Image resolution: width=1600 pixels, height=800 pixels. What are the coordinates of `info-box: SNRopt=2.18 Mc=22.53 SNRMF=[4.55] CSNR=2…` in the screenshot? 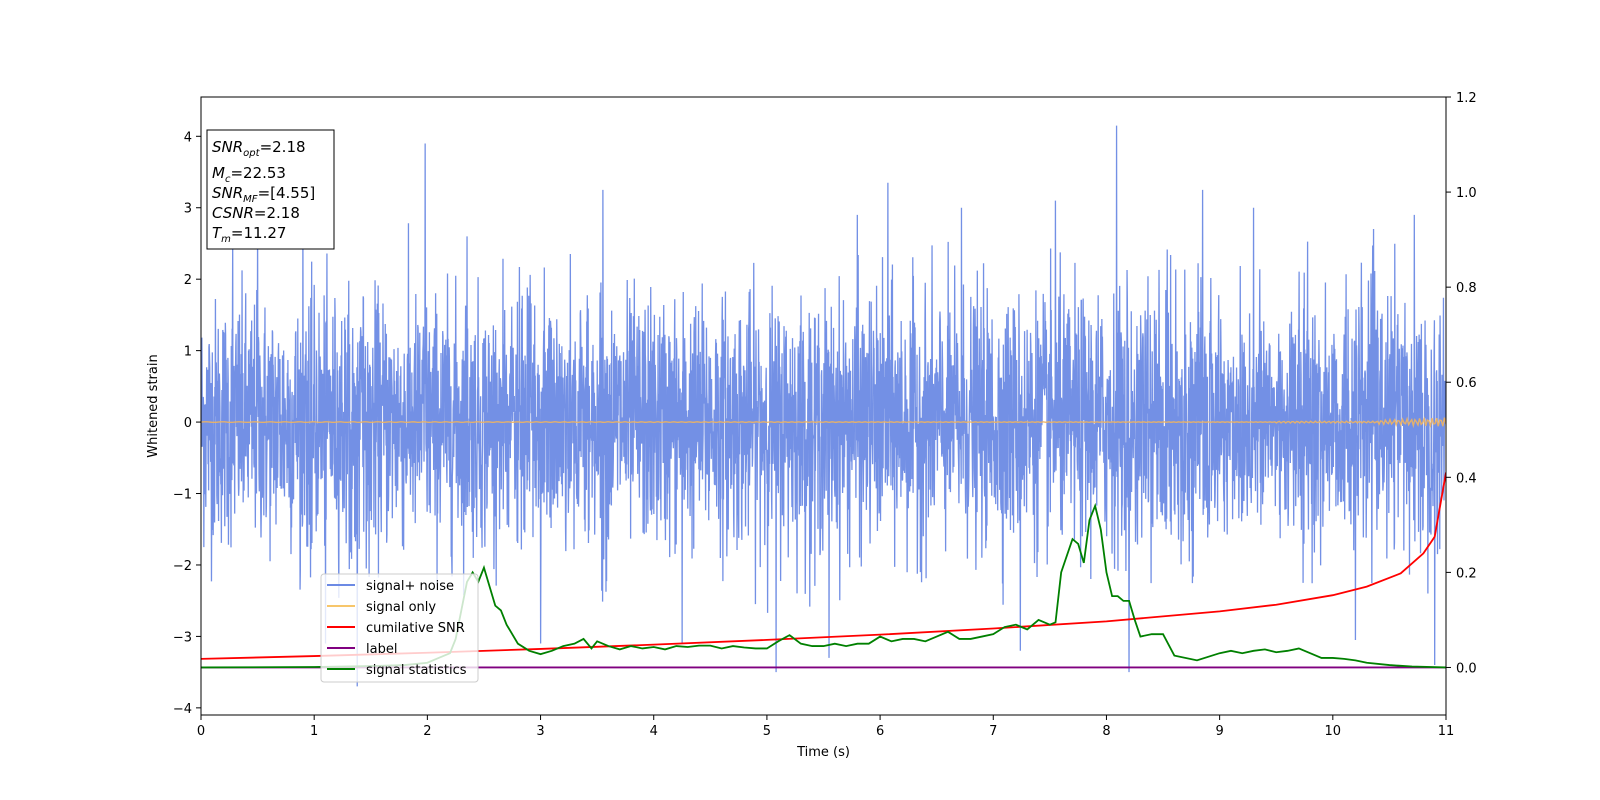 It's located at (270, 189).